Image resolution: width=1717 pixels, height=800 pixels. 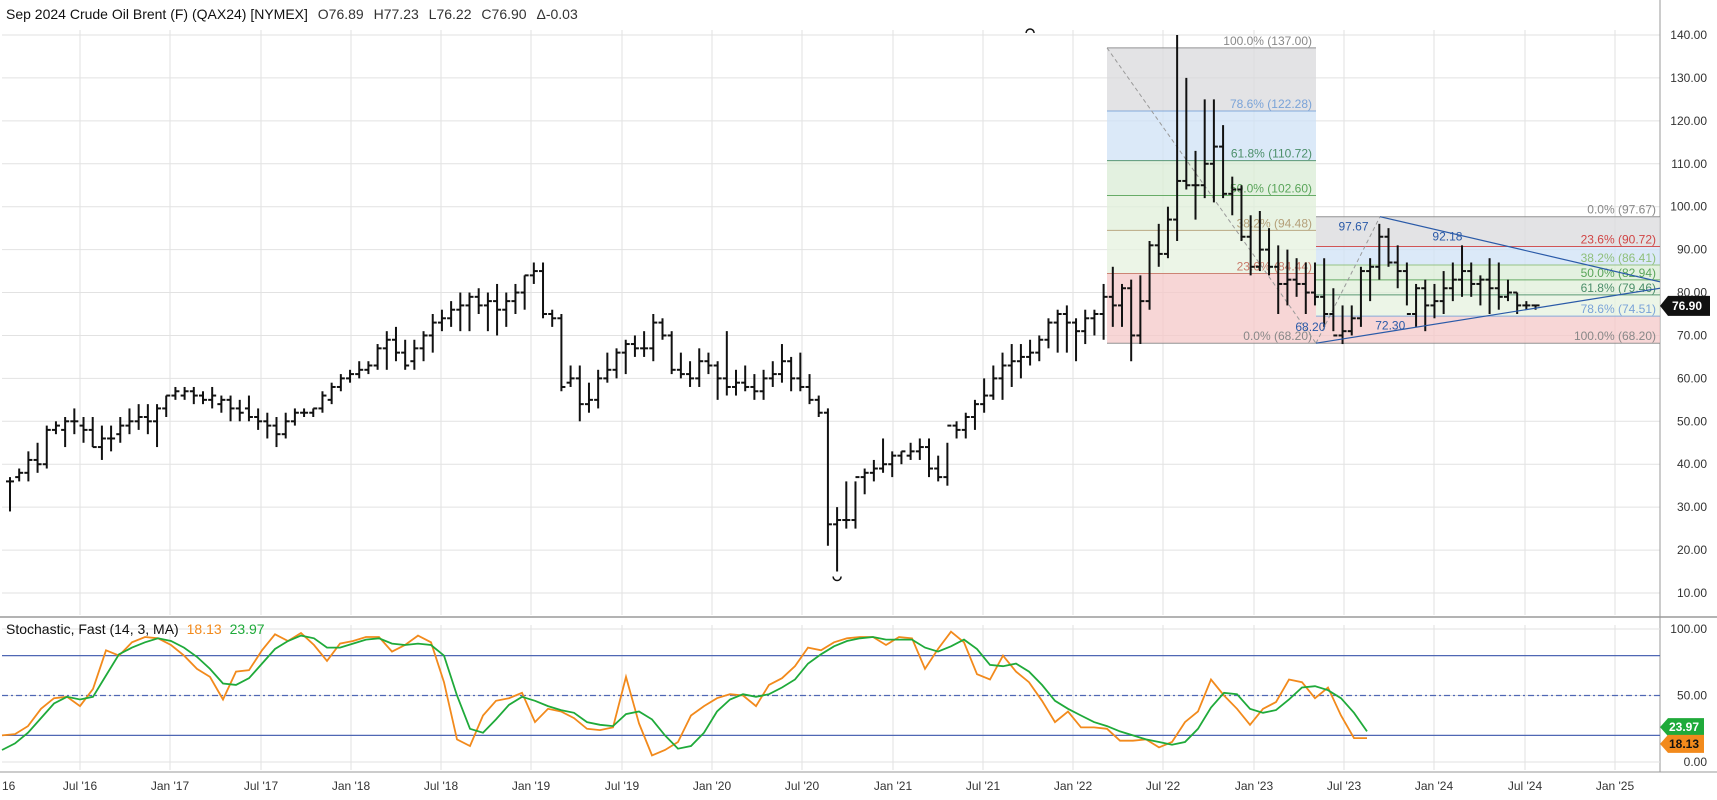 What do you see at coordinates (1488, 315) in the screenshot?
I see `trendline-support` at bounding box center [1488, 315].